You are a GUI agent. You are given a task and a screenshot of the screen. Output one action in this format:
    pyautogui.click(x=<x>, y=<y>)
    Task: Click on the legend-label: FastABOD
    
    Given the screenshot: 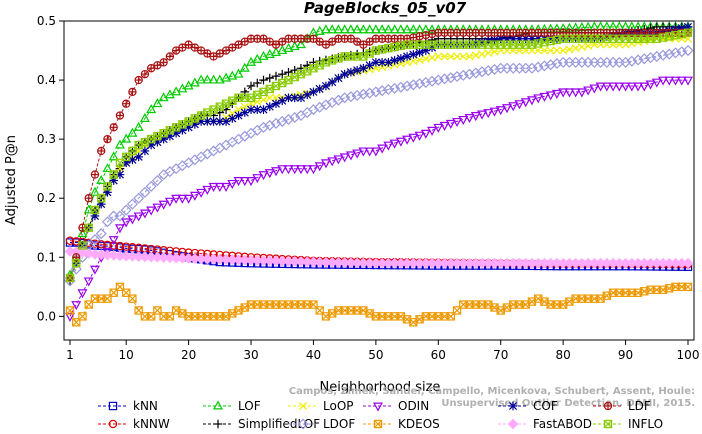 What is the action you would take?
    pyautogui.click(x=562, y=424)
    